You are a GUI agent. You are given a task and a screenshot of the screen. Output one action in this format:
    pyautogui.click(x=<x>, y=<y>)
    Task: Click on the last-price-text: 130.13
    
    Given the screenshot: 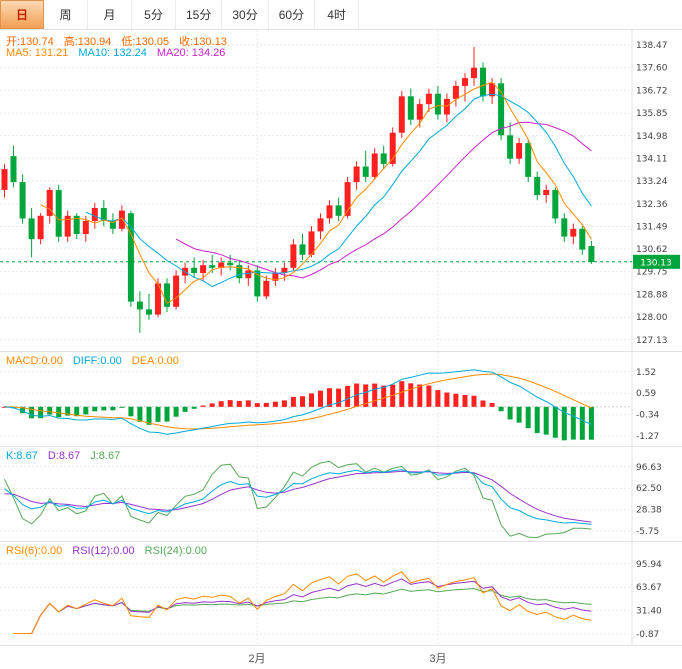 What is the action you would take?
    pyautogui.click(x=656, y=263)
    